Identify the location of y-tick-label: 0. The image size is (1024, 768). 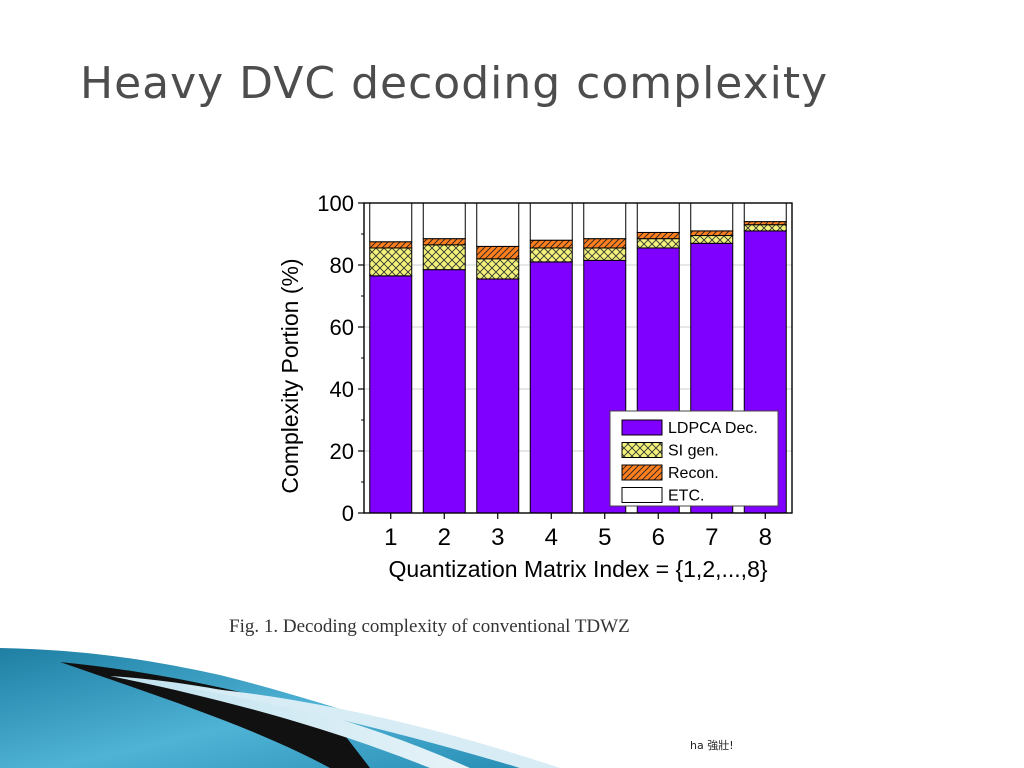
(348, 513).